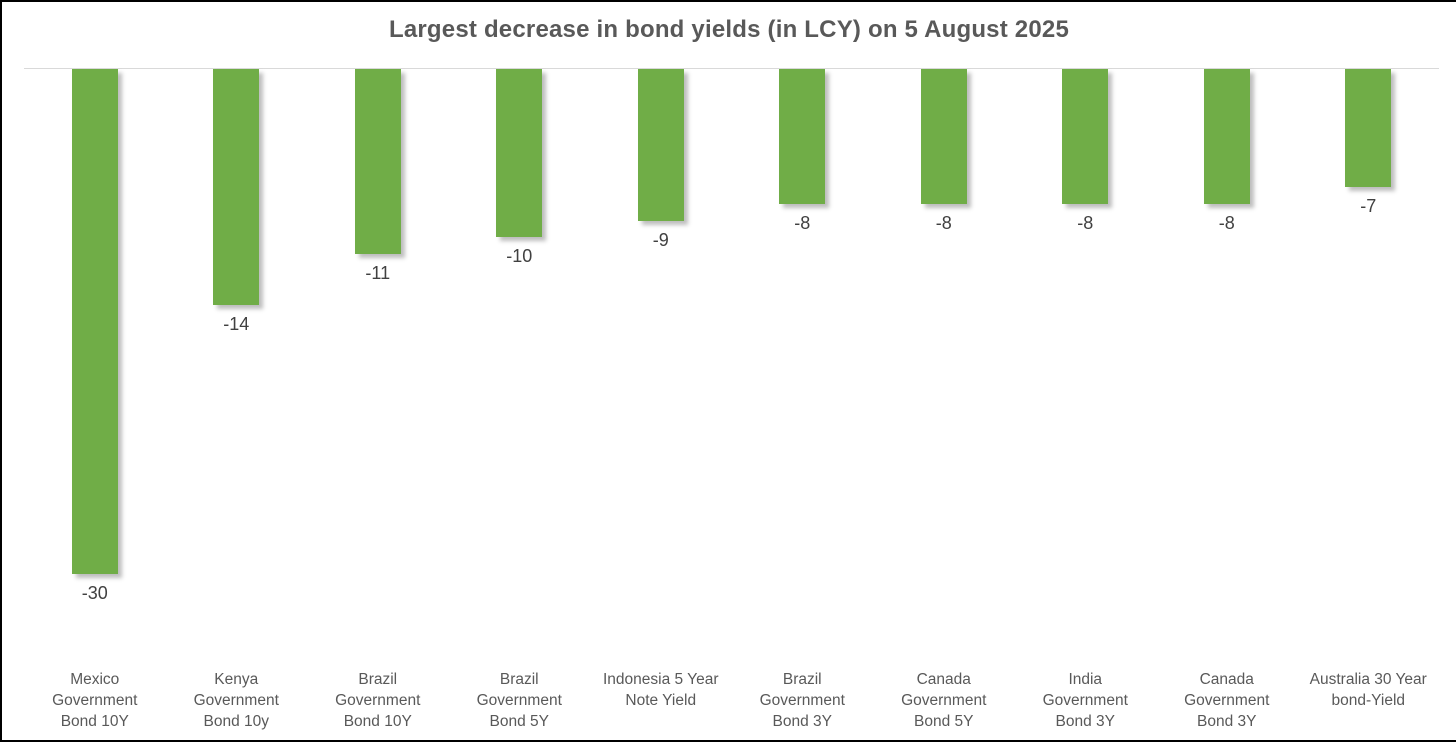 The width and height of the screenshot is (1456, 742). I want to click on bar-column: -11, so click(378, 176).